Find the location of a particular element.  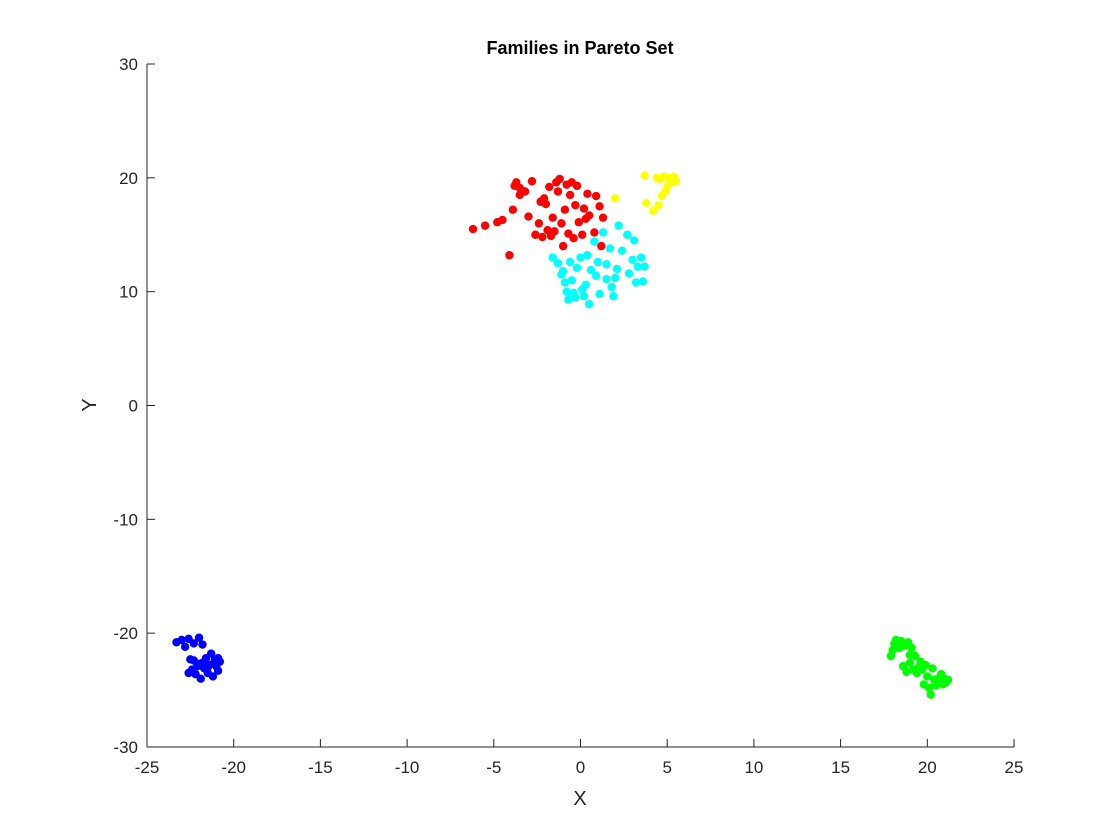

y-tick-label: 20 is located at coordinates (128, 178).